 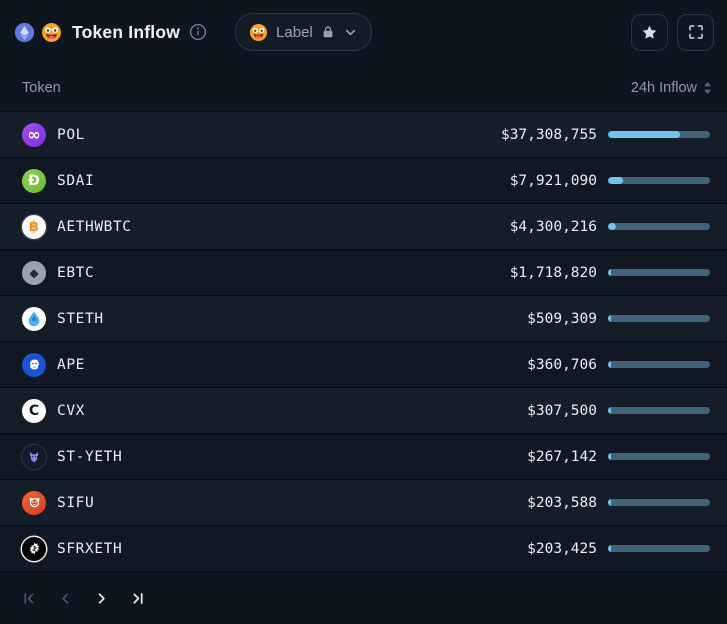 What do you see at coordinates (363, 597) in the screenshot?
I see `pagination` at bounding box center [363, 597].